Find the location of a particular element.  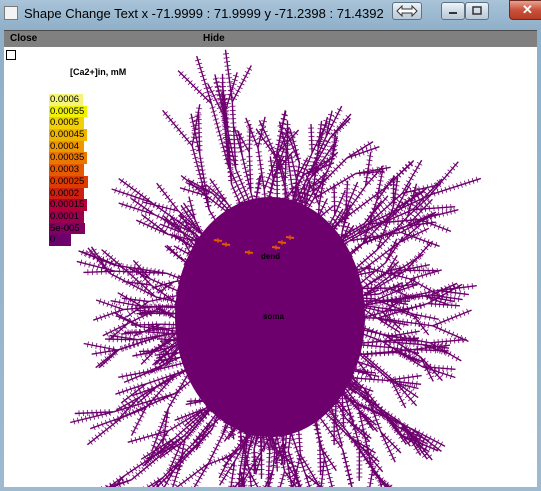

legend-entry: 0.00015 is located at coordinates (68, 205).